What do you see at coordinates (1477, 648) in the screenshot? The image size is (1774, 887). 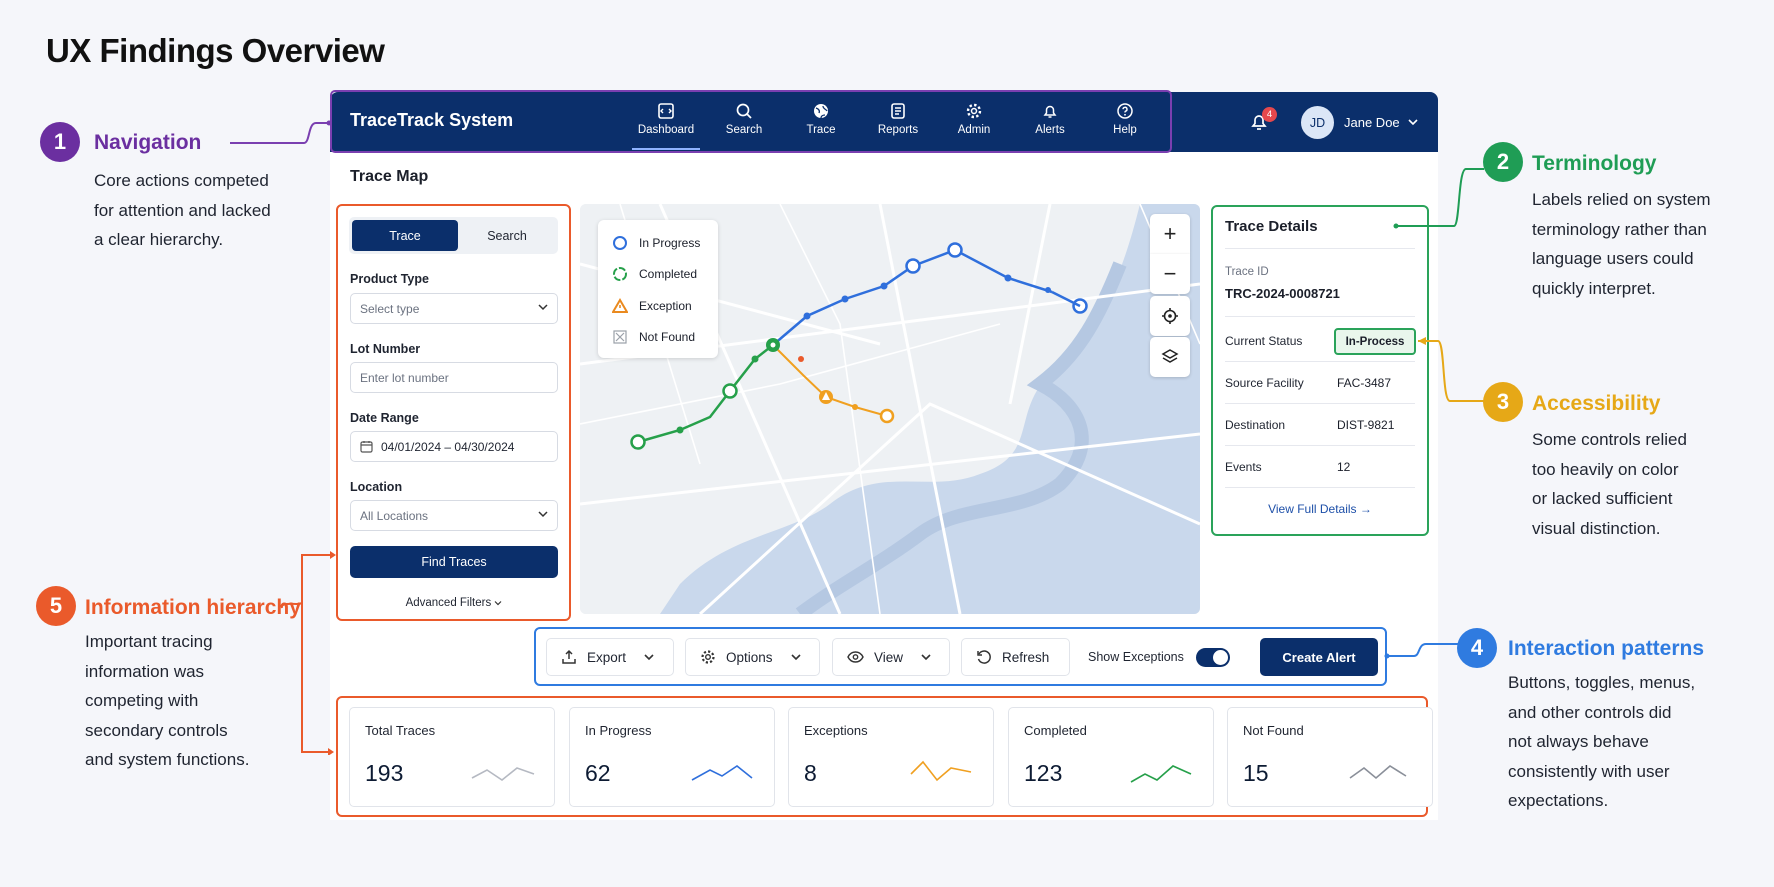 I see `finding-4-number: 4` at bounding box center [1477, 648].